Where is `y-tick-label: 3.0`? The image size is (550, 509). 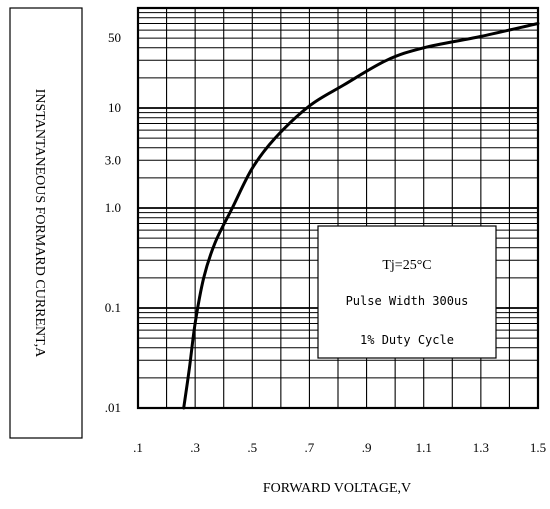 y-tick-label: 3.0 is located at coordinates (113, 159).